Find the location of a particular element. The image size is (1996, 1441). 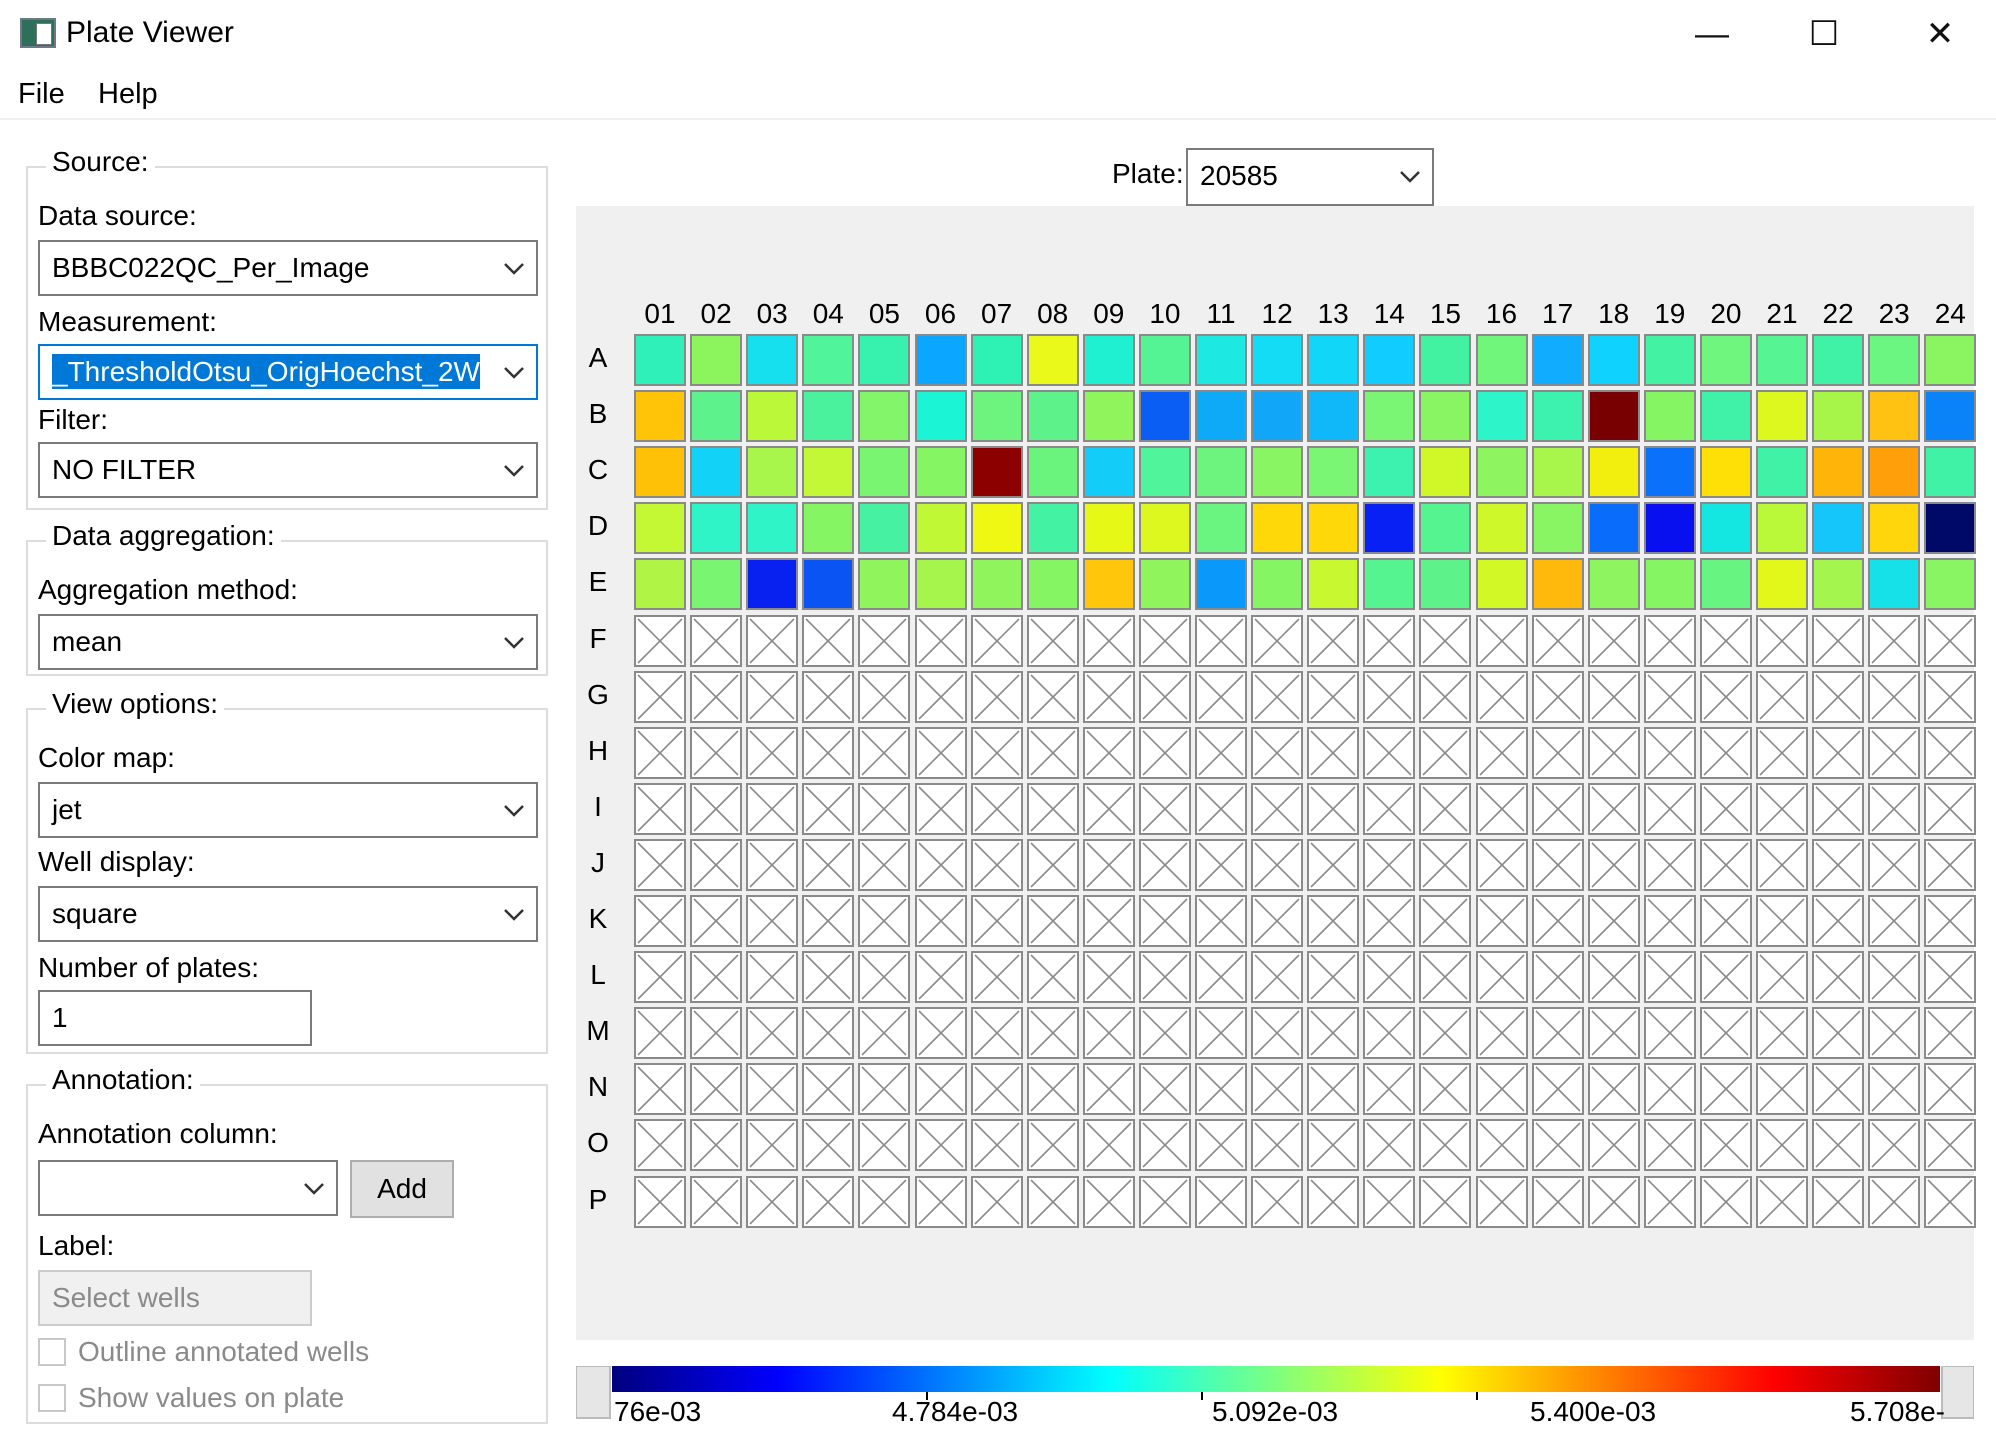

data-source-dropdown: BBBC022QC_Per_Image is located at coordinates (288, 268).